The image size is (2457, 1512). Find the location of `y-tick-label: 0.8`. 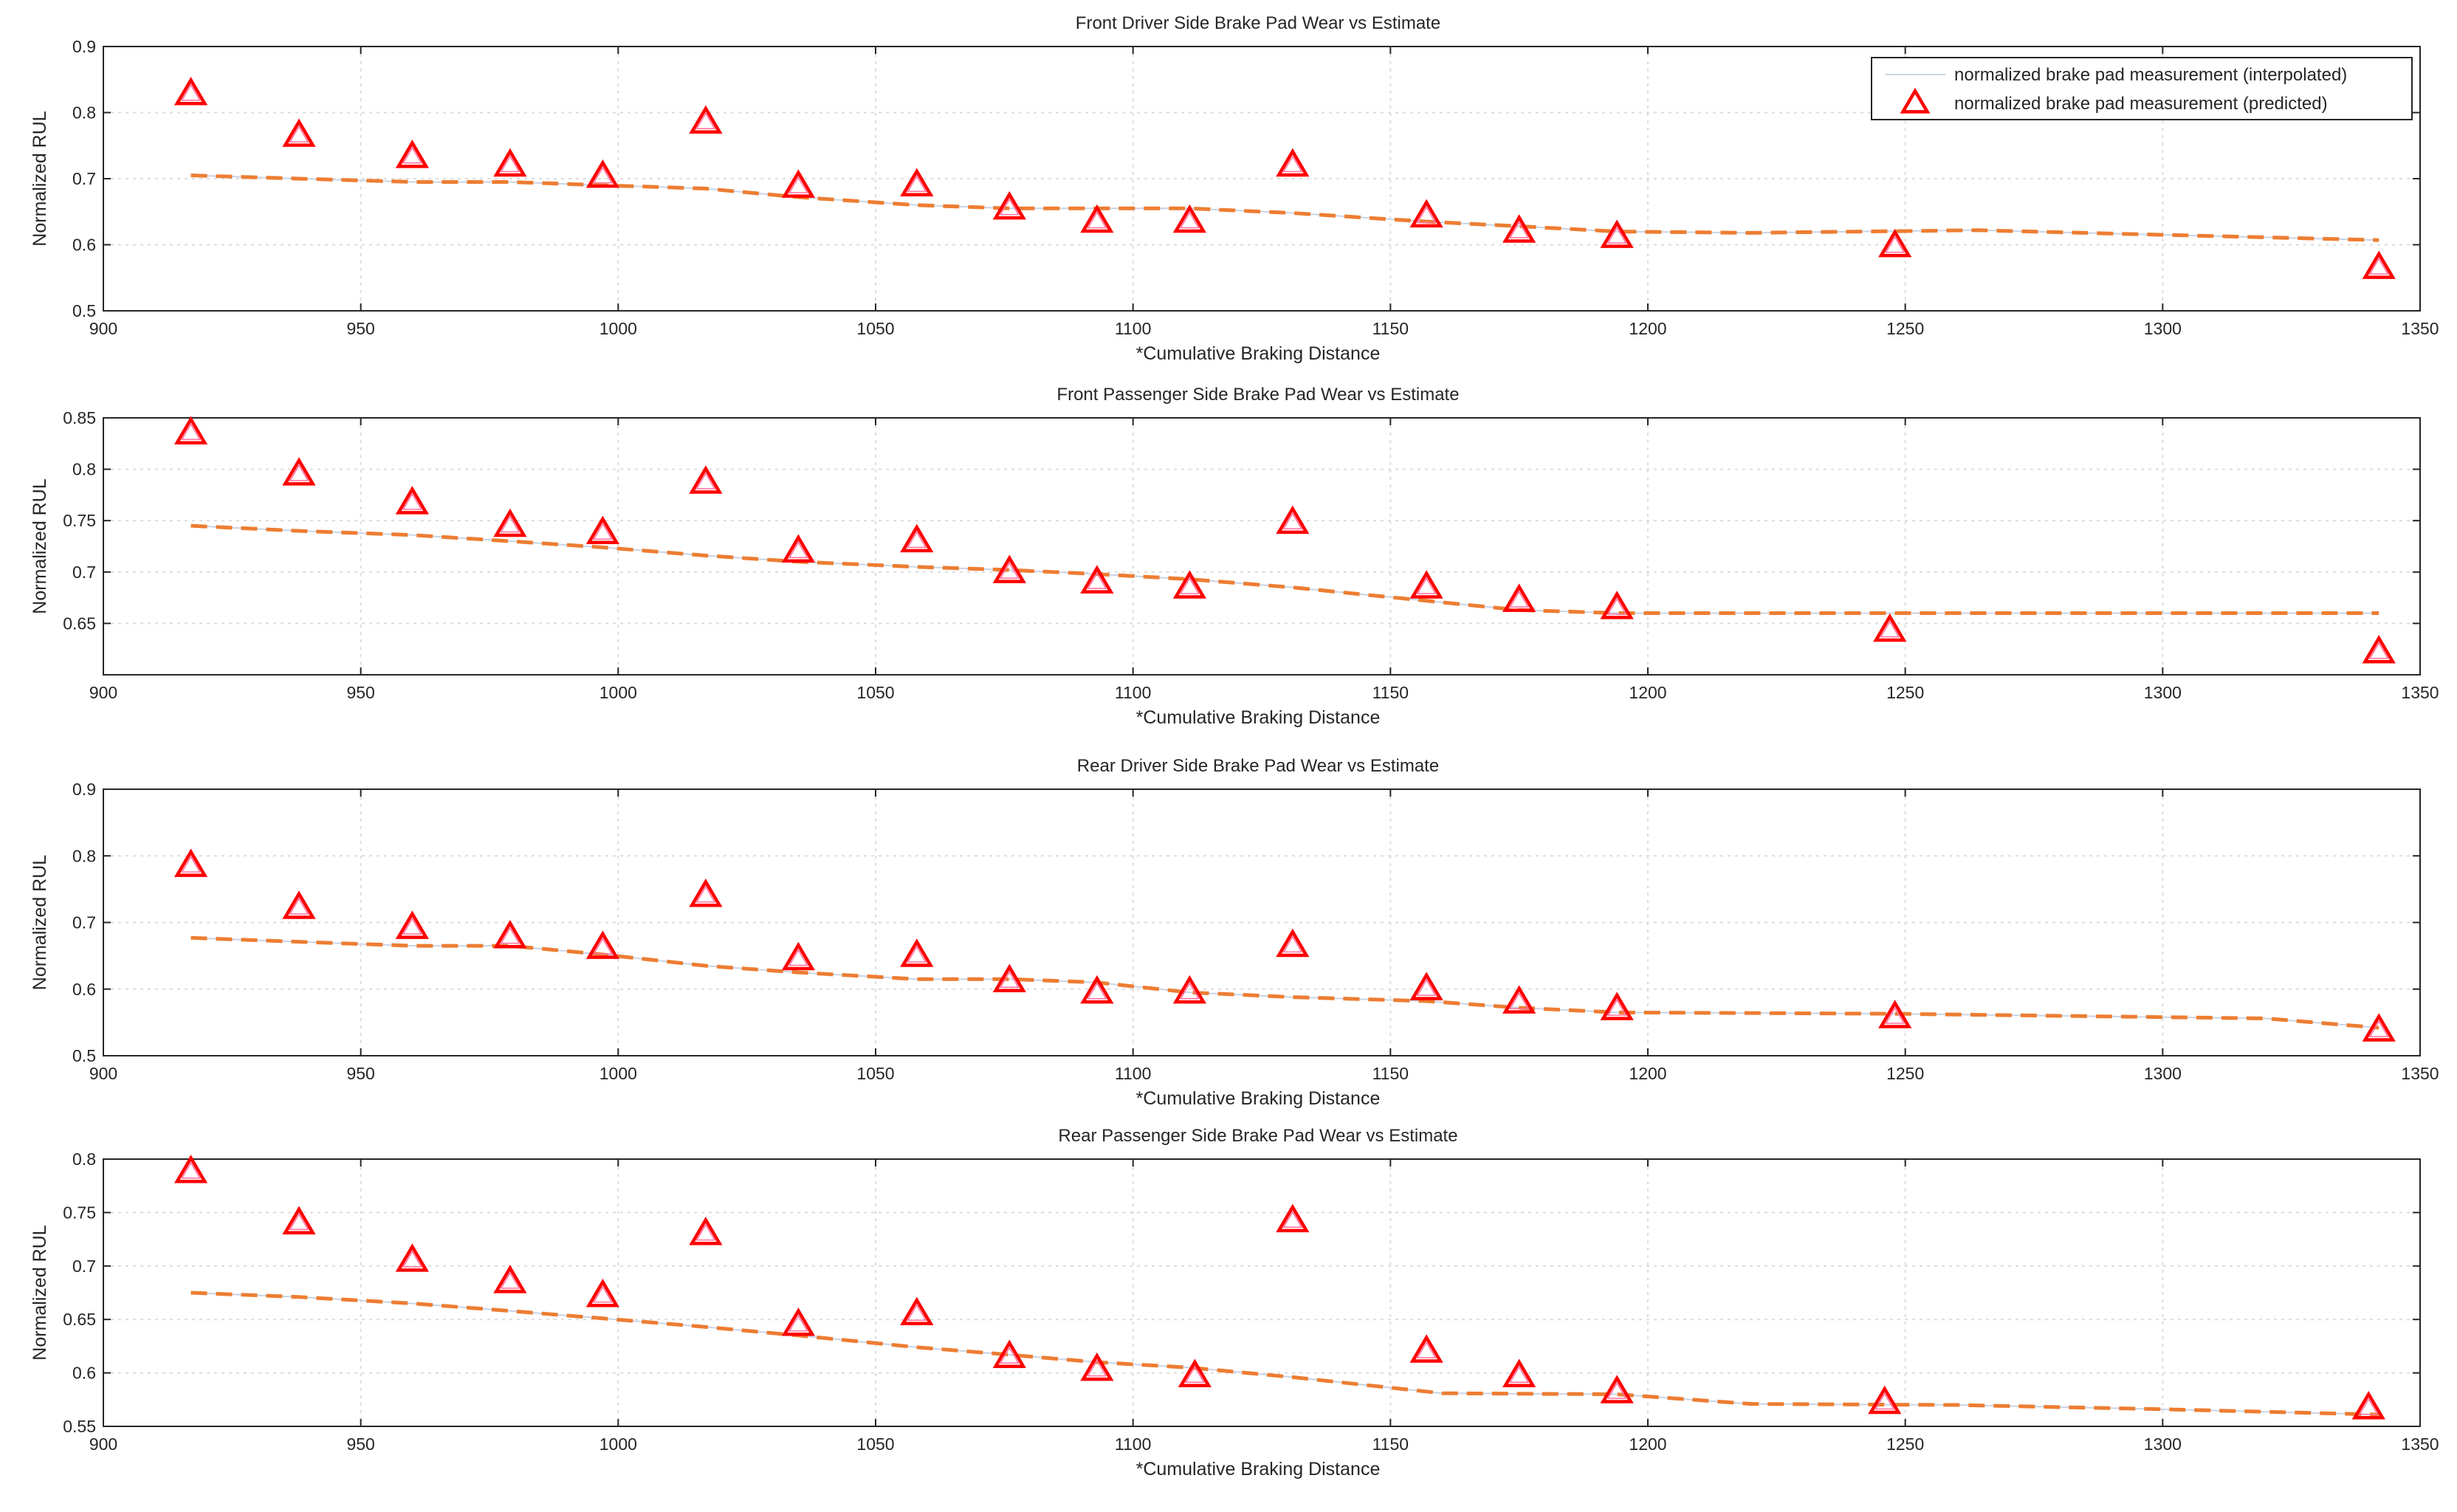

y-tick-label: 0.8 is located at coordinates (84, 1159).